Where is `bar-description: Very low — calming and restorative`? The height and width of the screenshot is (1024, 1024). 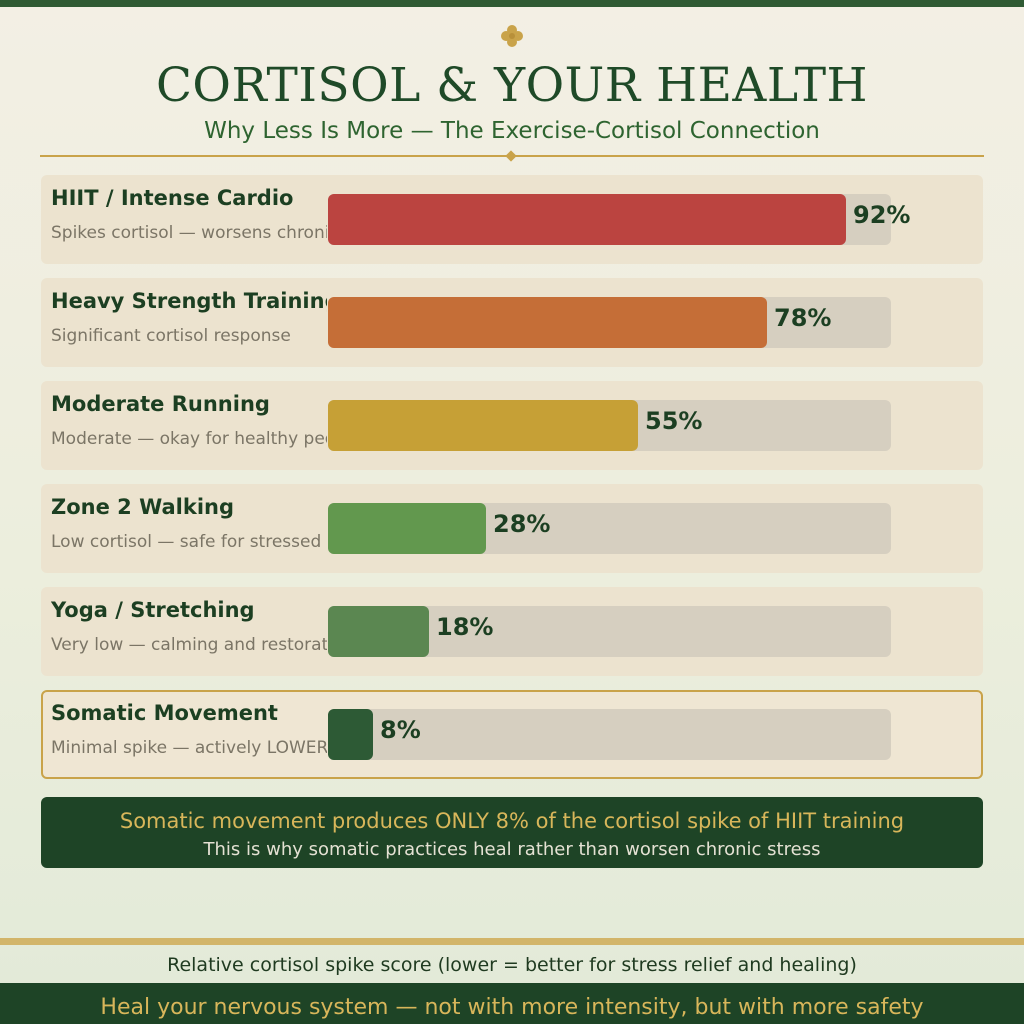 bar-description: Very low — calming and restorative is located at coordinates (189, 645).